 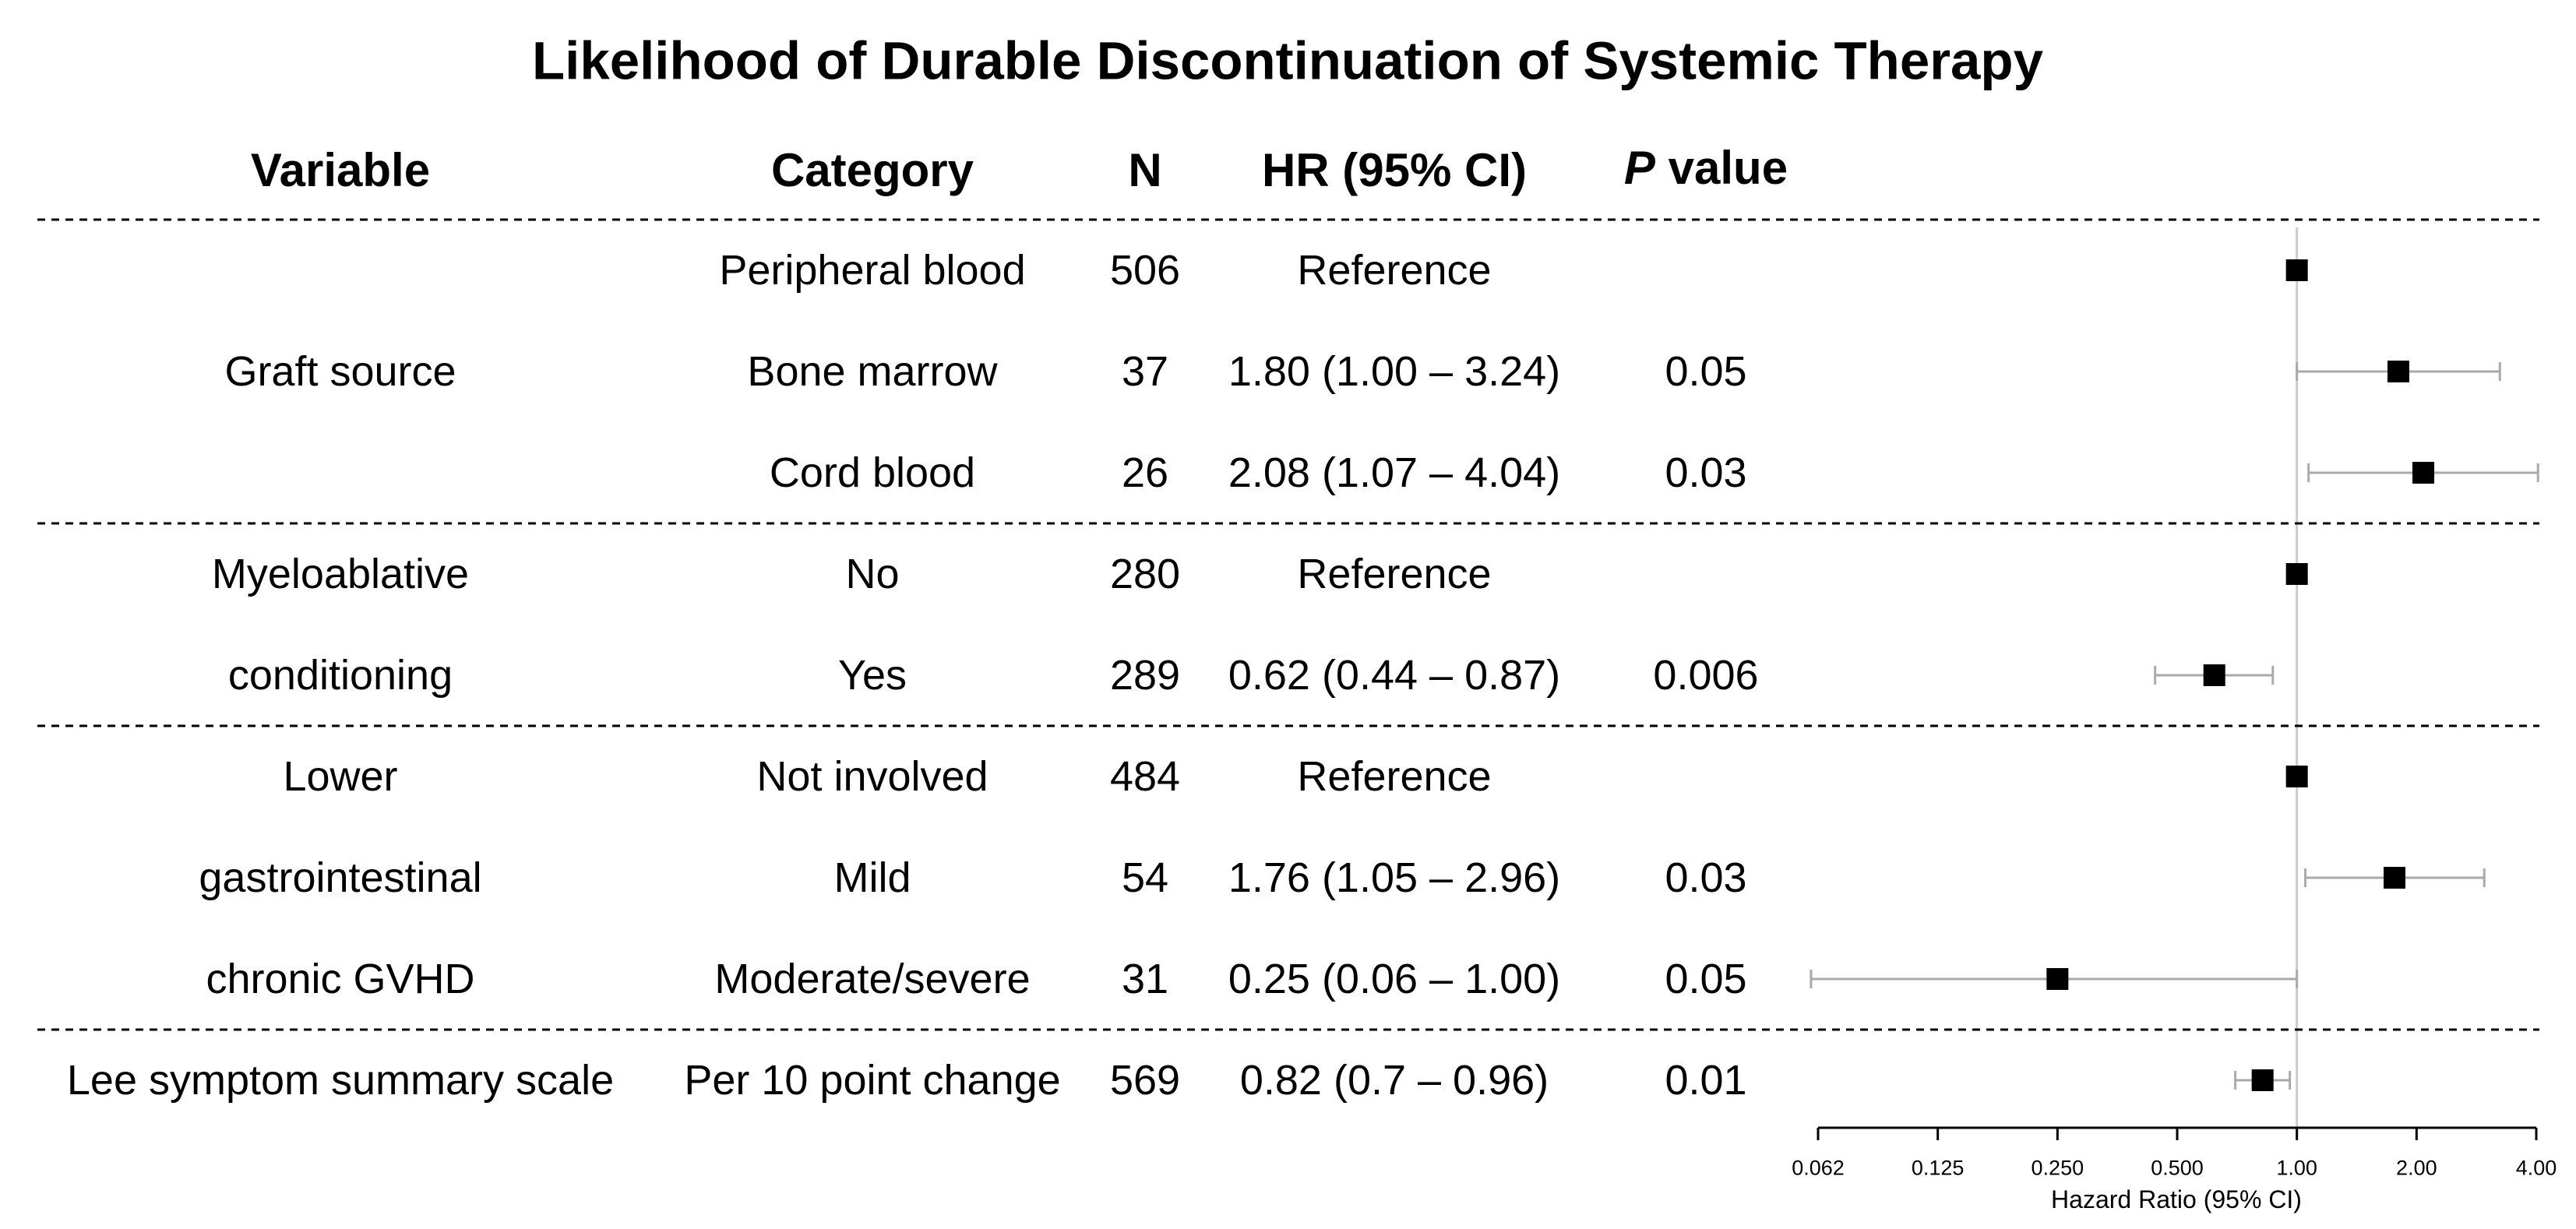 I want to click on variable-label: gastrointestinal, so click(x=340, y=877).